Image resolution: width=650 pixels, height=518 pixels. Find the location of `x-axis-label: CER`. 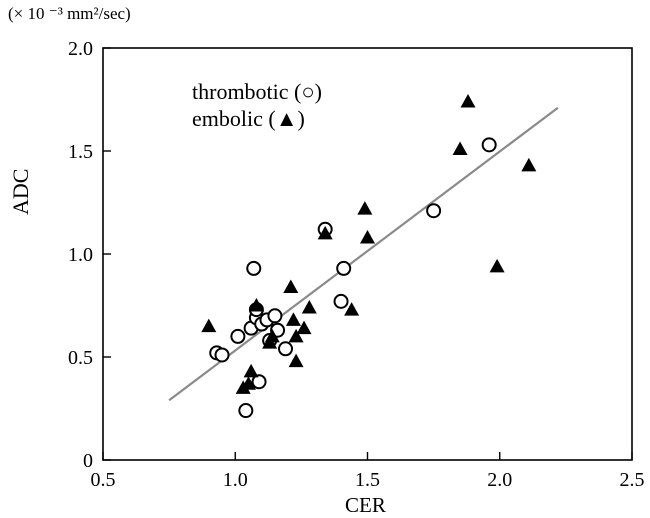

x-axis-label: CER is located at coordinates (365, 505).